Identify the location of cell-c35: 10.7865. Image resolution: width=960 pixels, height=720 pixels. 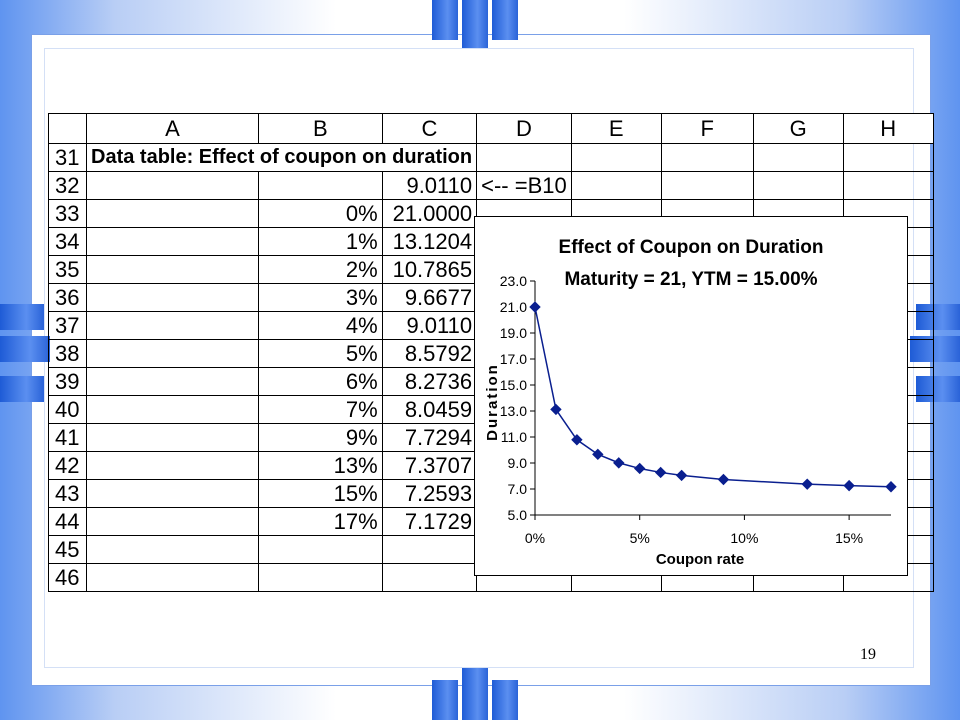
(429, 269).